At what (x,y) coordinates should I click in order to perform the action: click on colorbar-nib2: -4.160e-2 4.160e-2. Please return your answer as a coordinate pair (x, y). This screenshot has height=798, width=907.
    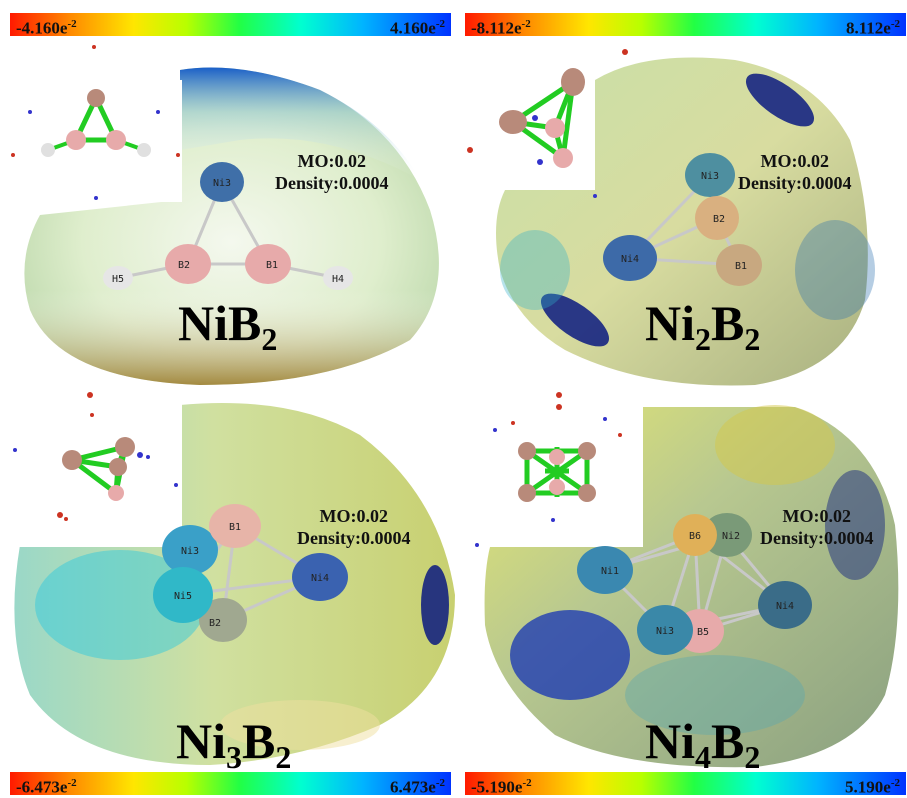
    Looking at the image, I should click on (230, 25).